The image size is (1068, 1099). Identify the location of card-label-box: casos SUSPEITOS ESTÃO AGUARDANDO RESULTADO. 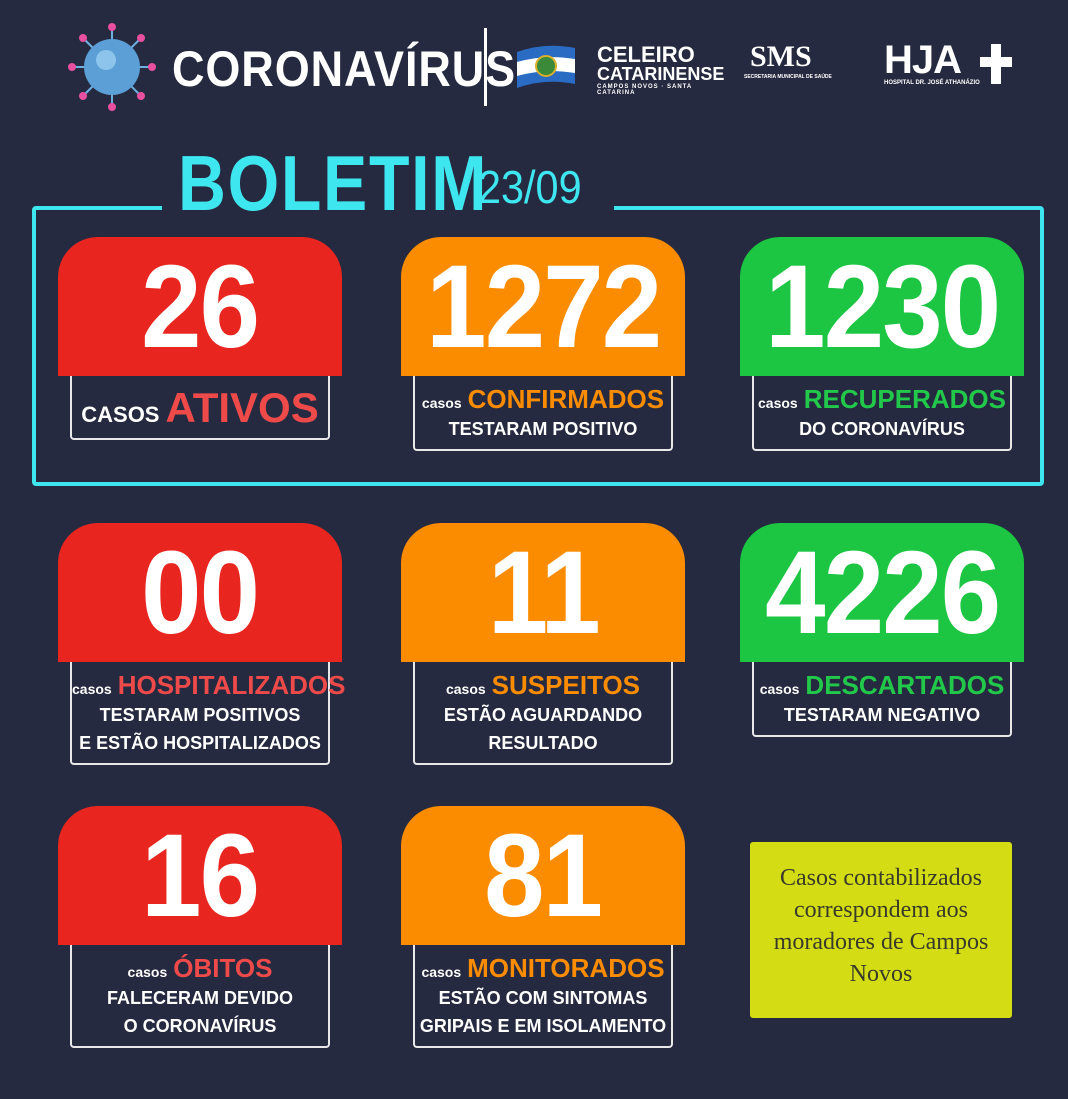
(543, 713).